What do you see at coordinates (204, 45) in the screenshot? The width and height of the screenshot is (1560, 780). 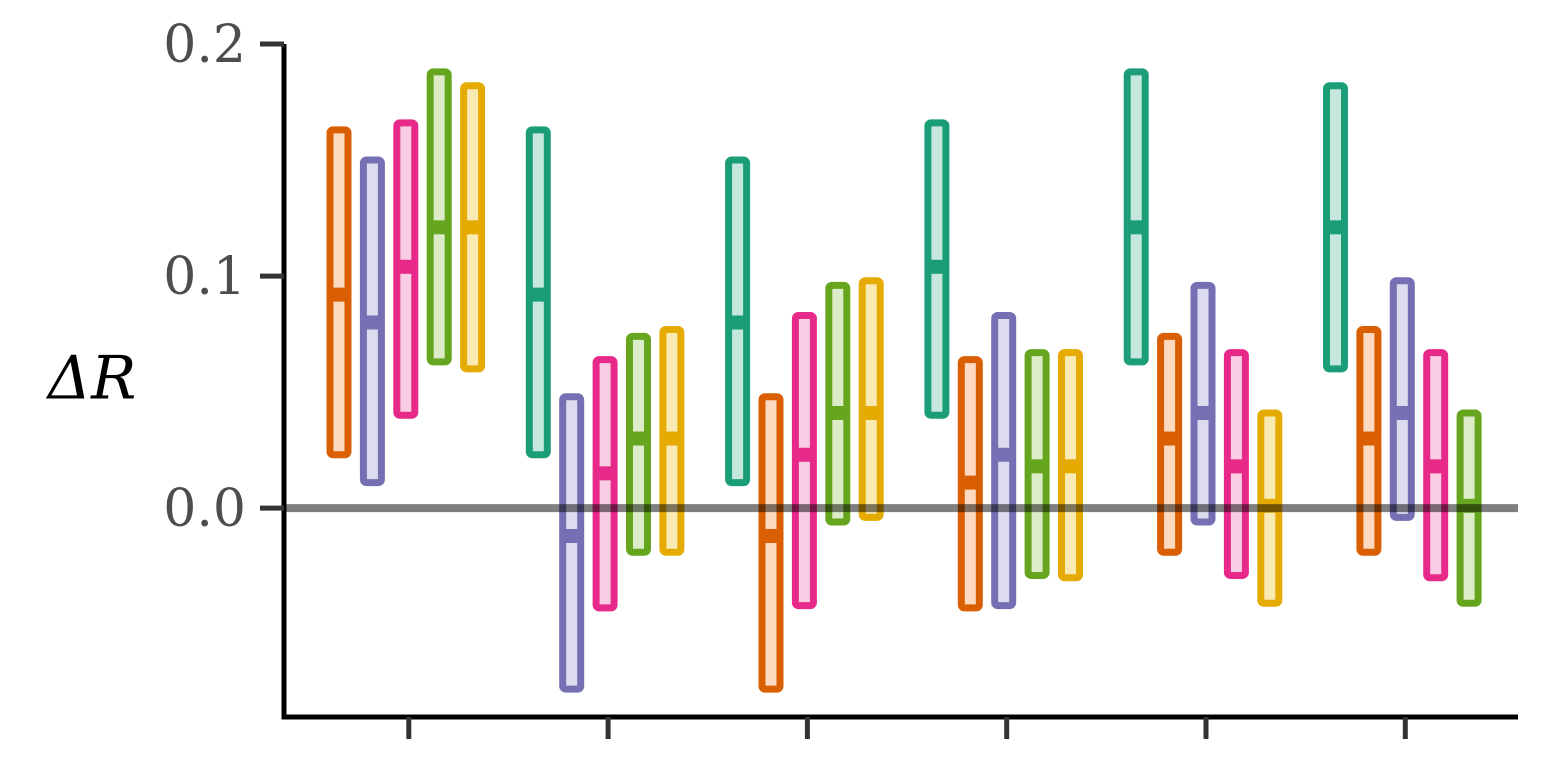 I see `y-tick-label: 0.2` at bounding box center [204, 45].